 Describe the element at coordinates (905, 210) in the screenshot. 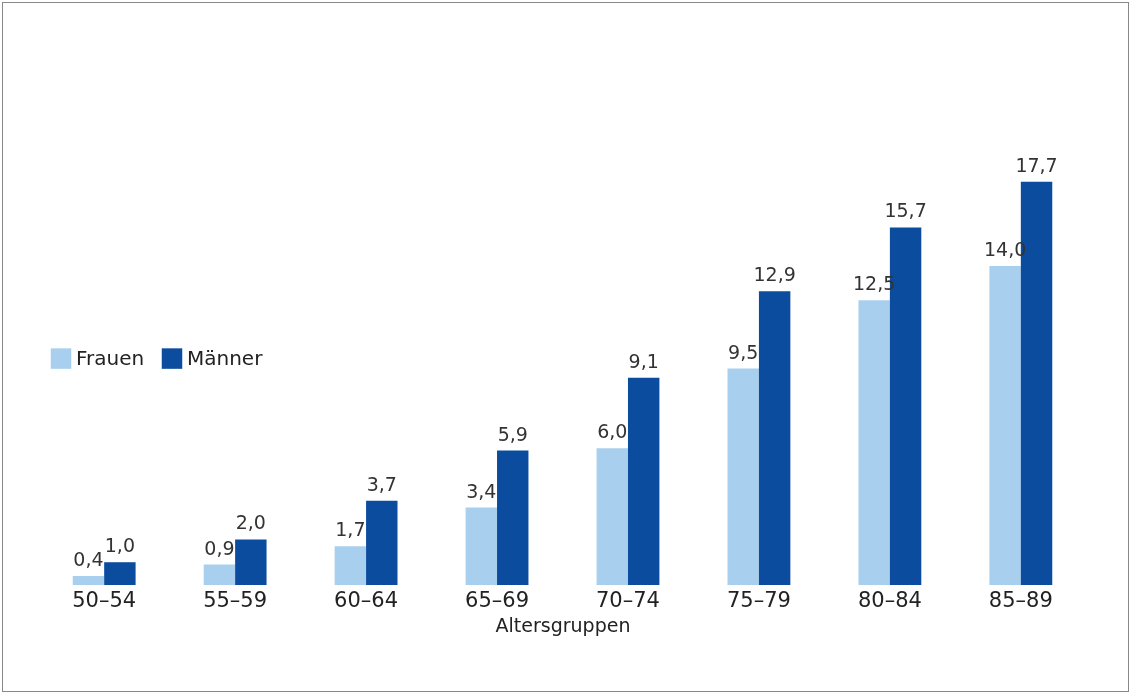

I see `data-label: 15,7` at that location.